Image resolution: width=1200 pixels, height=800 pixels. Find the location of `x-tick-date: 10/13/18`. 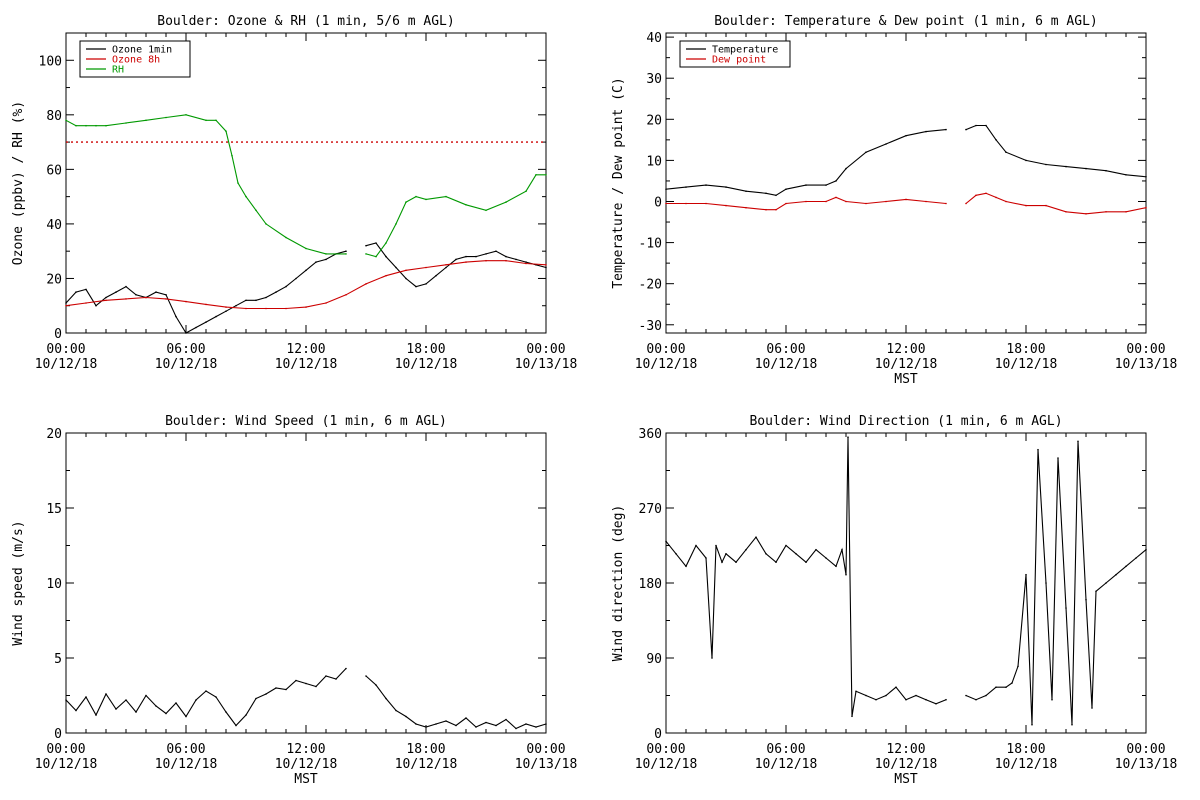

x-tick-date: 10/13/18 is located at coordinates (1146, 764).